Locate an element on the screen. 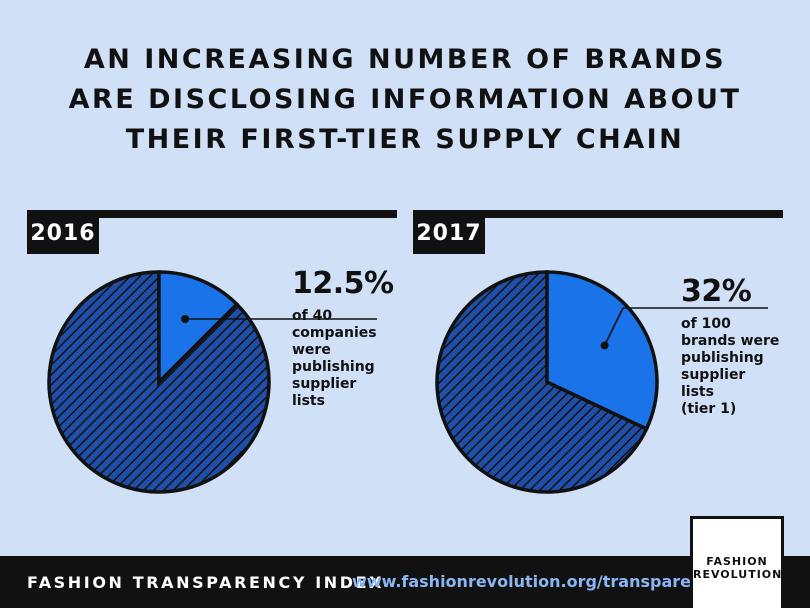 The height and width of the screenshot is (608, 810). logo-line-1: FASHION is located at coordinates (737, 561).